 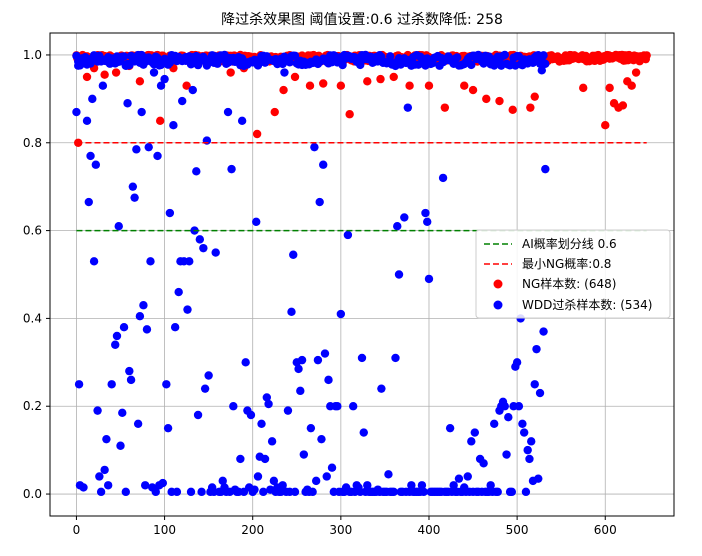 I want to click on chart-title: 降过杀效果图 阈值设置:0.6 过杀数降低: 258, so click(x=362, y=20).